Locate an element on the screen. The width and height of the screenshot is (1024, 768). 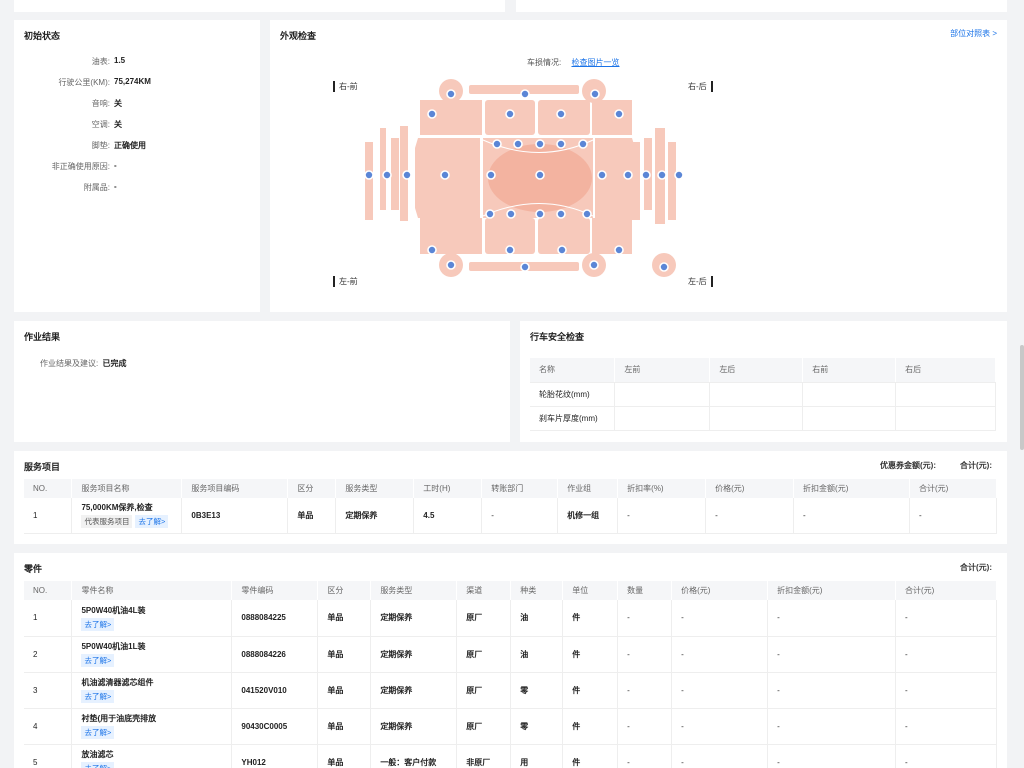
service-header-cell: 服务项目编码 is located at coordinates (235, 488).